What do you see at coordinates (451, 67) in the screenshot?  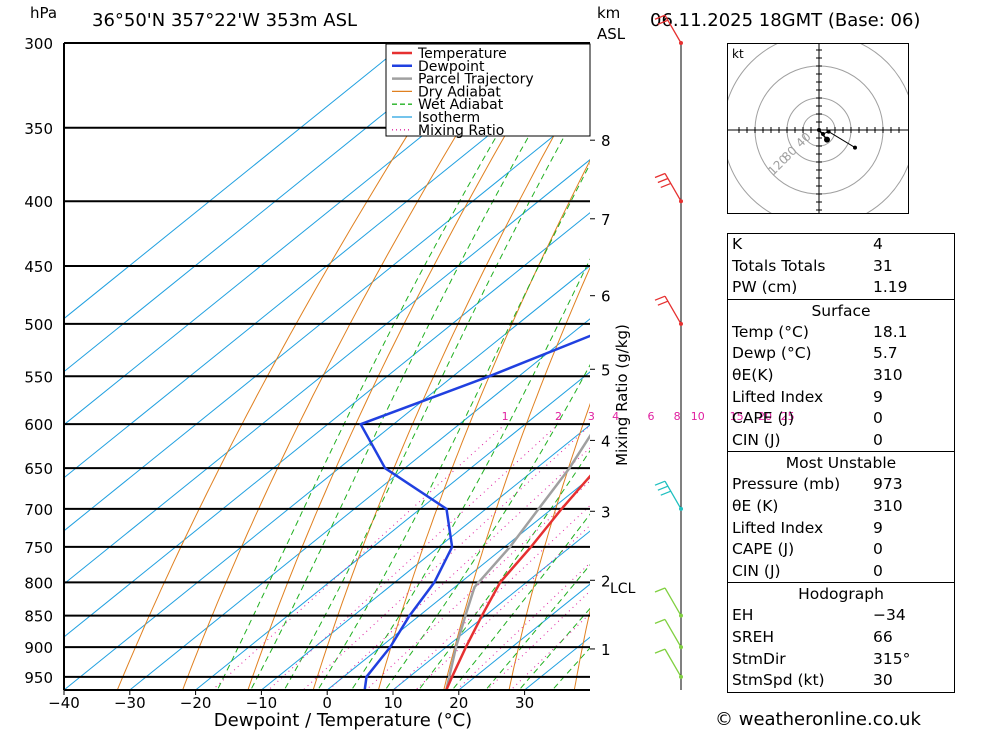 I see `legend-label: Dewpoint` at bounding box center [451, 67].